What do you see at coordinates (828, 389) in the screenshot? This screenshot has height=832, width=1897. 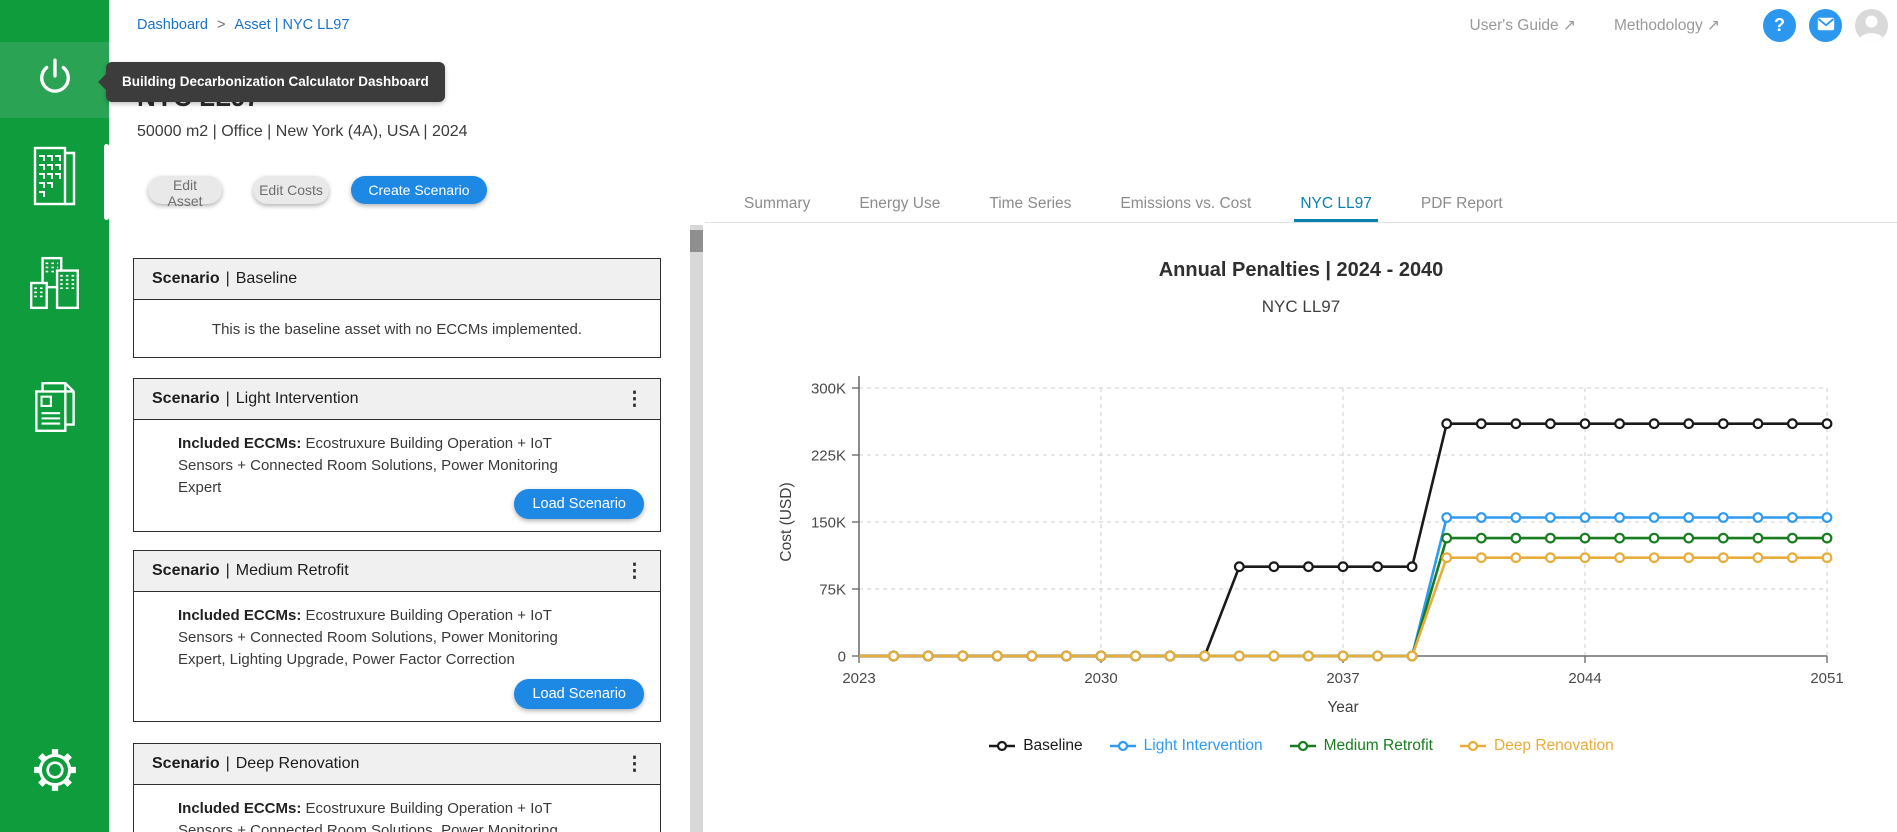 I see `svg-text: 300K` at bounding box center [828, 389].